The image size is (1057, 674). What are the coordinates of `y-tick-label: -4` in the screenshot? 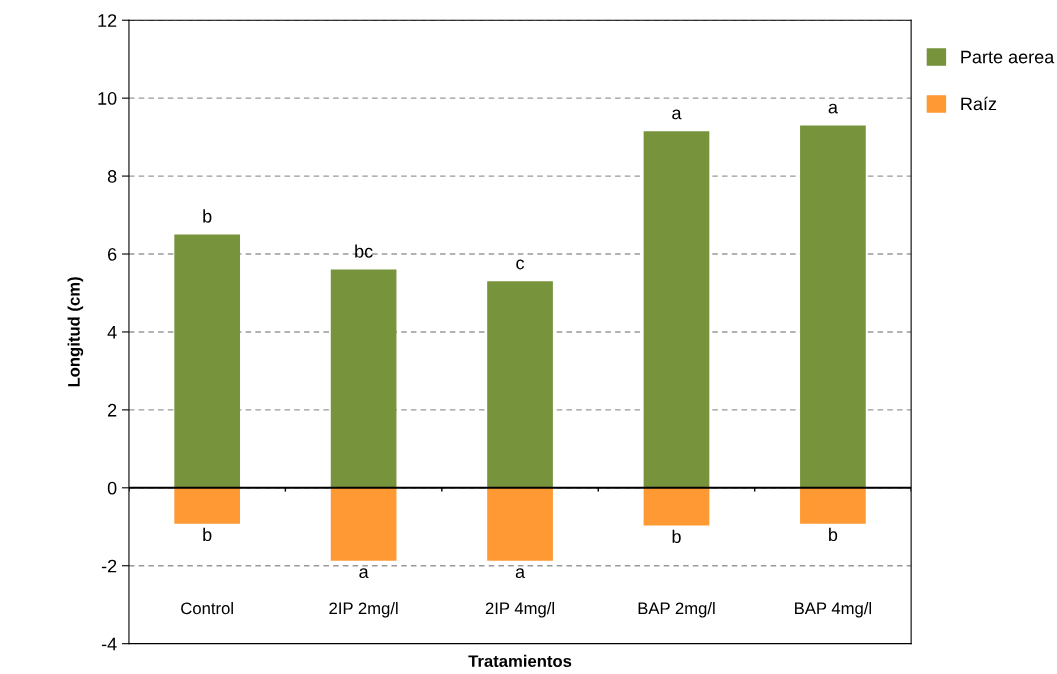 It's located at (109, 644).